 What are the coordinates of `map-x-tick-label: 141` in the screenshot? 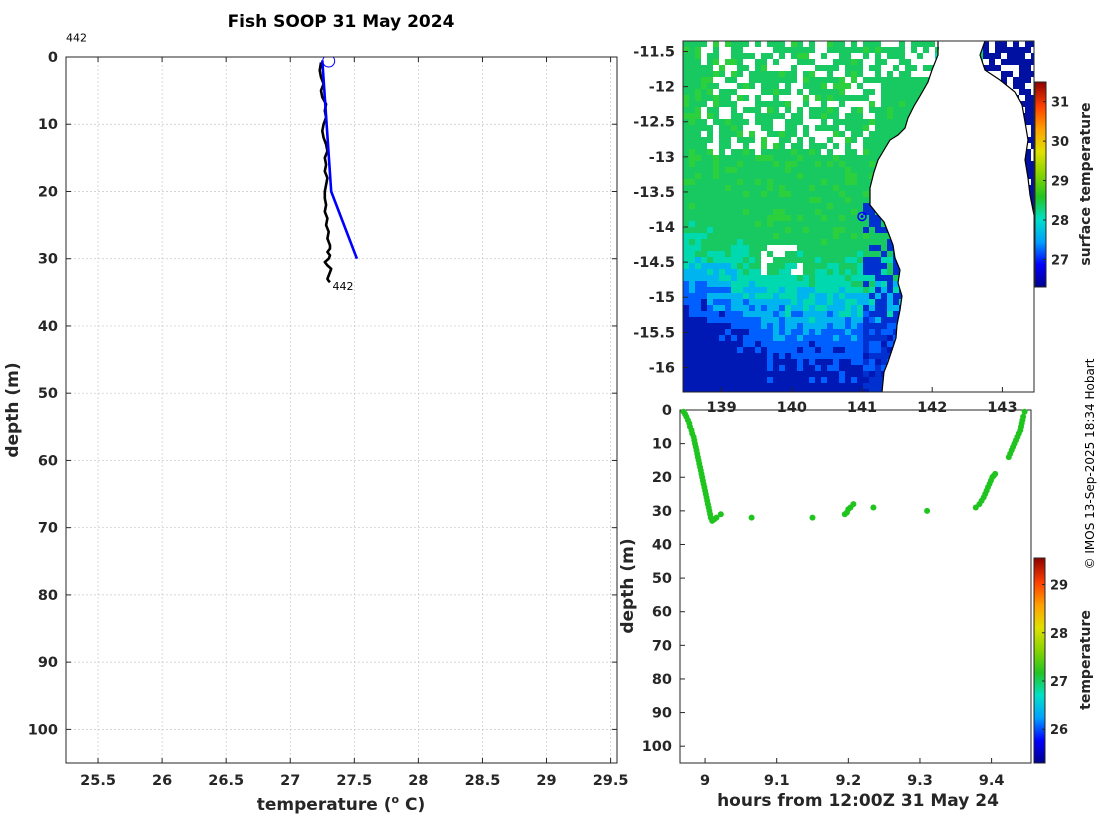 It's located at (862, 408).